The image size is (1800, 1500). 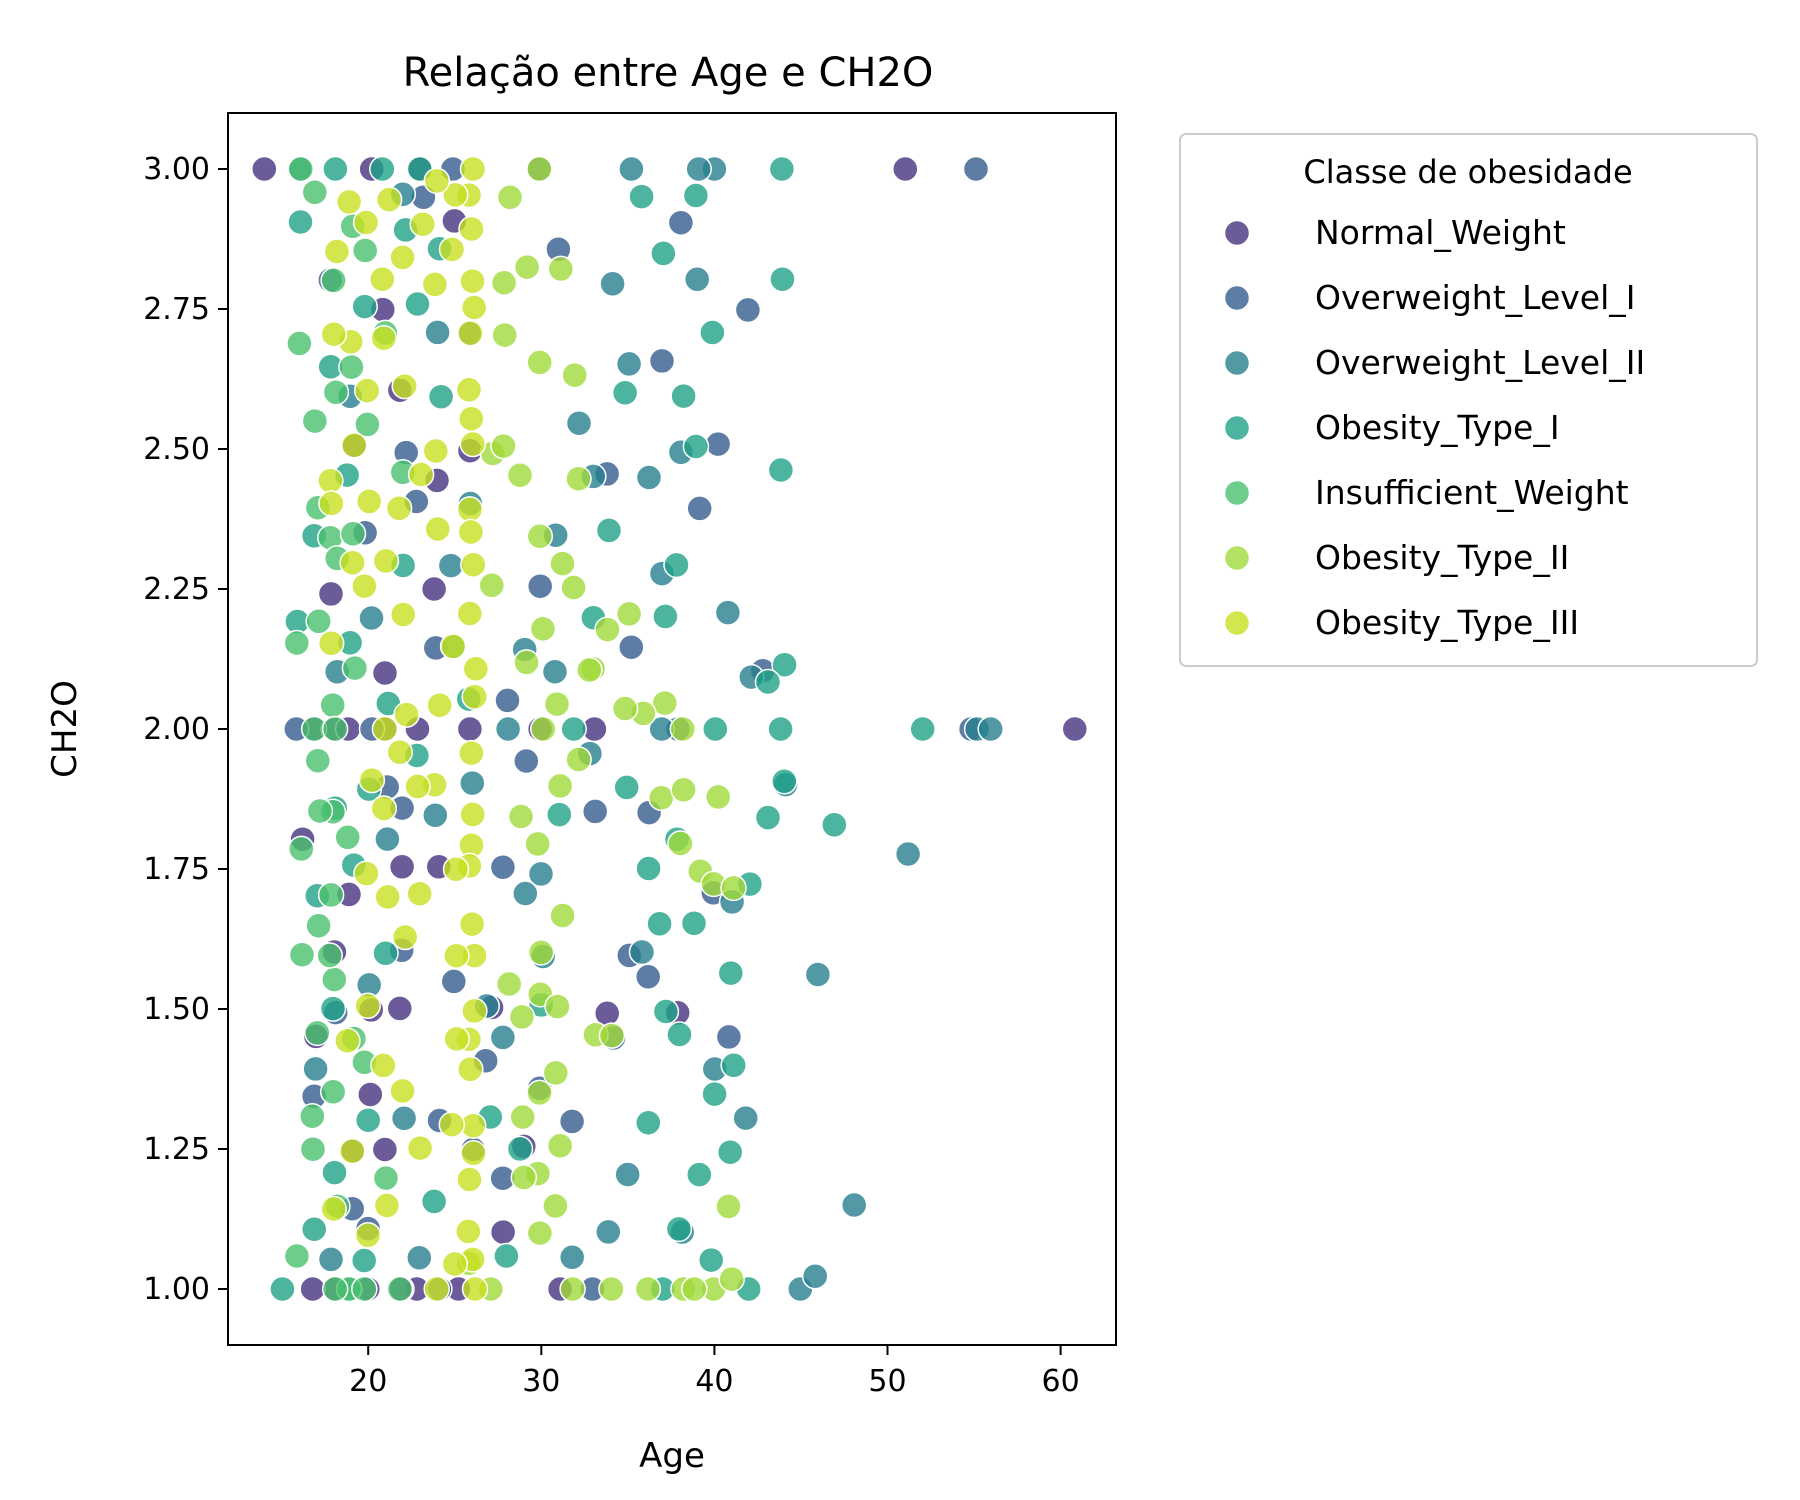 What do you see at coordinates (1480, 362) in the screenshot?
I see `legend-label-overweight-level-ii: Overweight_Level_II` at bounding box center [1480, 362].